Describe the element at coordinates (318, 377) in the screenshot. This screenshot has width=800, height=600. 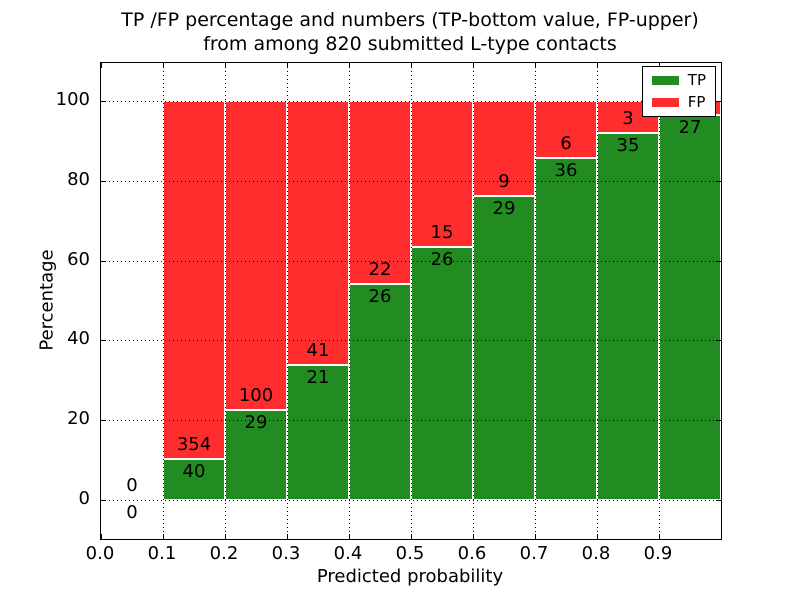
I see `bar-label-tp-count: 21` at that location.